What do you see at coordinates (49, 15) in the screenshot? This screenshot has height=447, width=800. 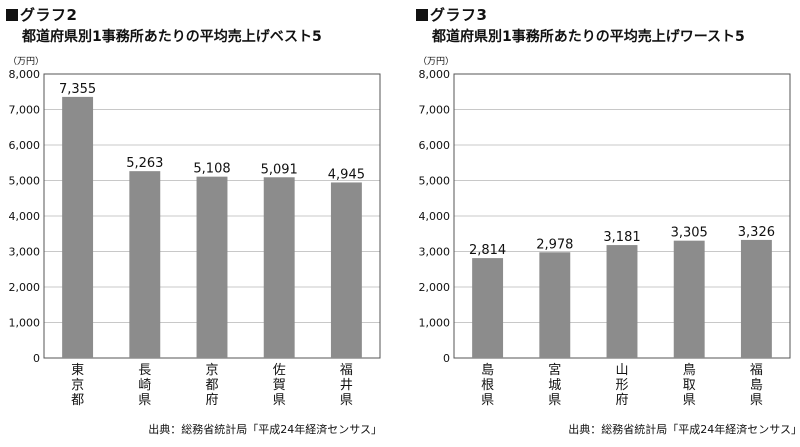 I see `graph-label-text: グラフ2` at bounding box center [49, 15].